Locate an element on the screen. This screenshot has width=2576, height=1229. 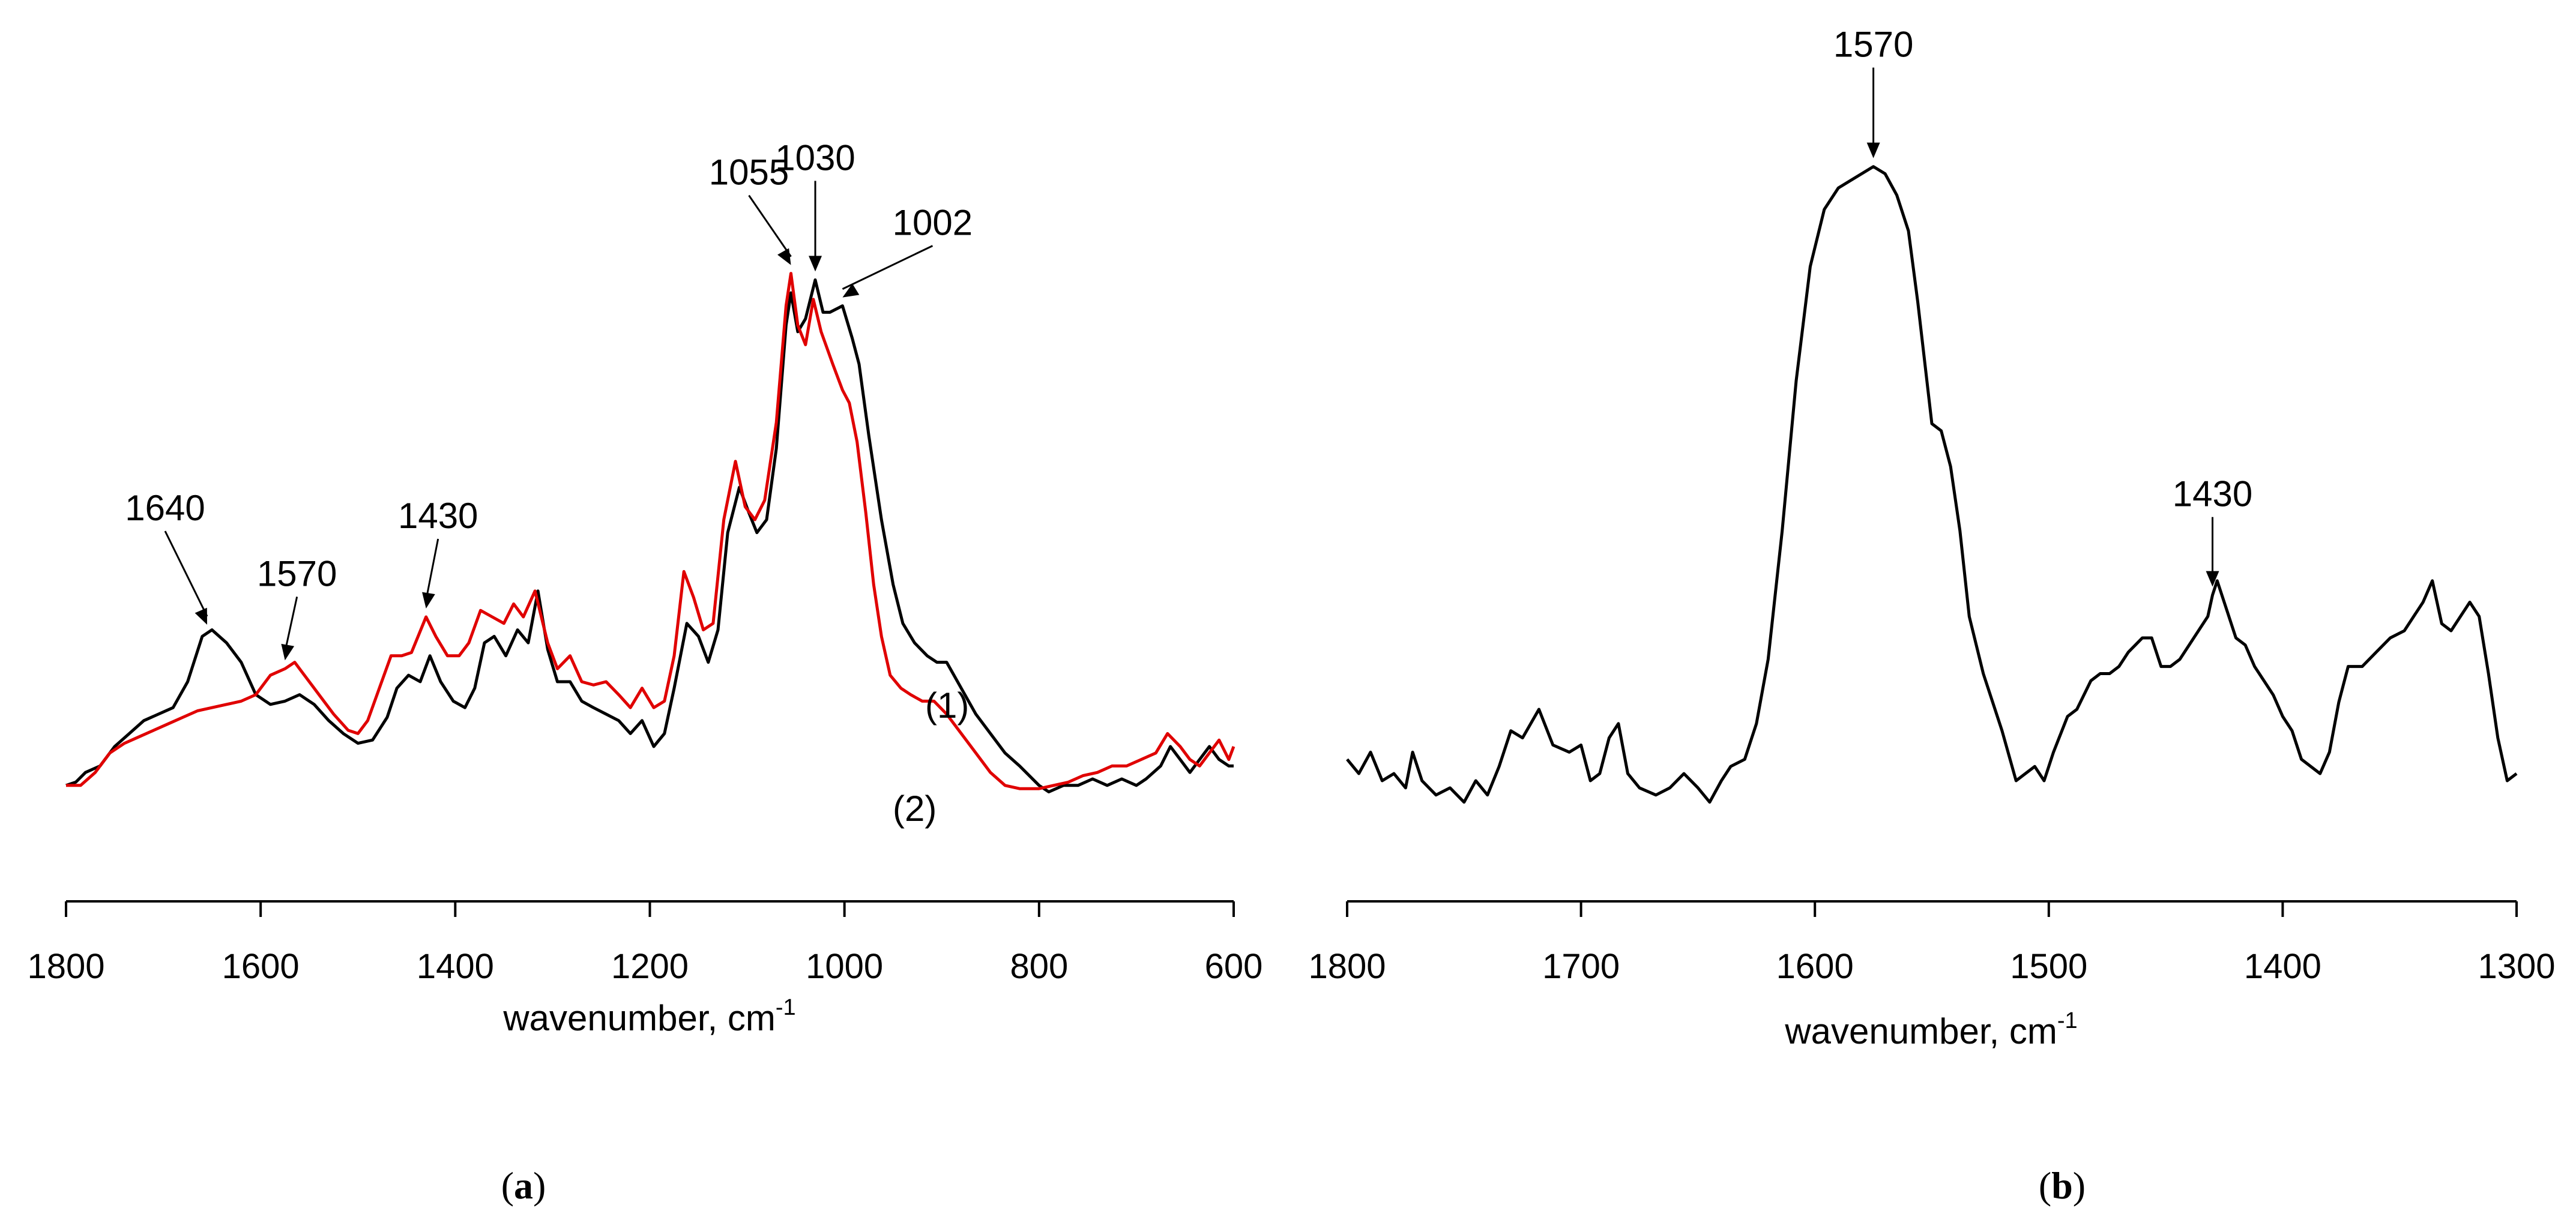
panel-b-label: (b) is located at coordinates (2062, 1185).